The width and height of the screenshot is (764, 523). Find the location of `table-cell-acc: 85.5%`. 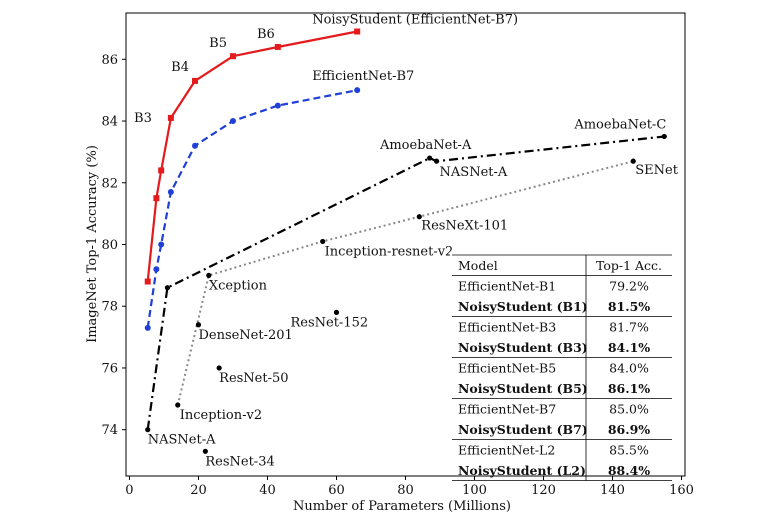

table-cell-acc: 85.5% is located at coordinates (629, 450).